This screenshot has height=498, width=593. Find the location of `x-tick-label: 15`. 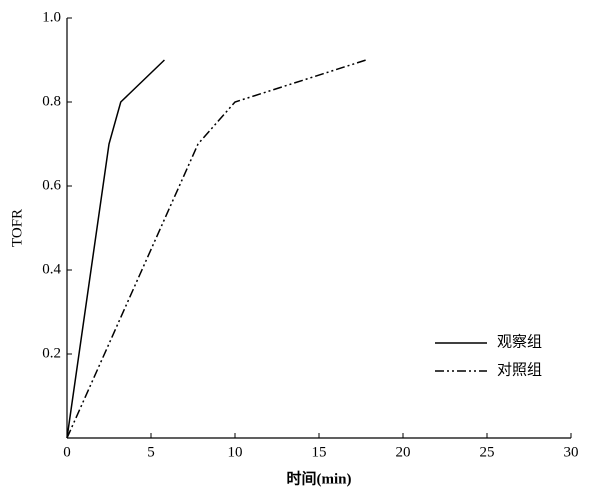

x-tick-label: 15 is located at coordinates (319, 452).